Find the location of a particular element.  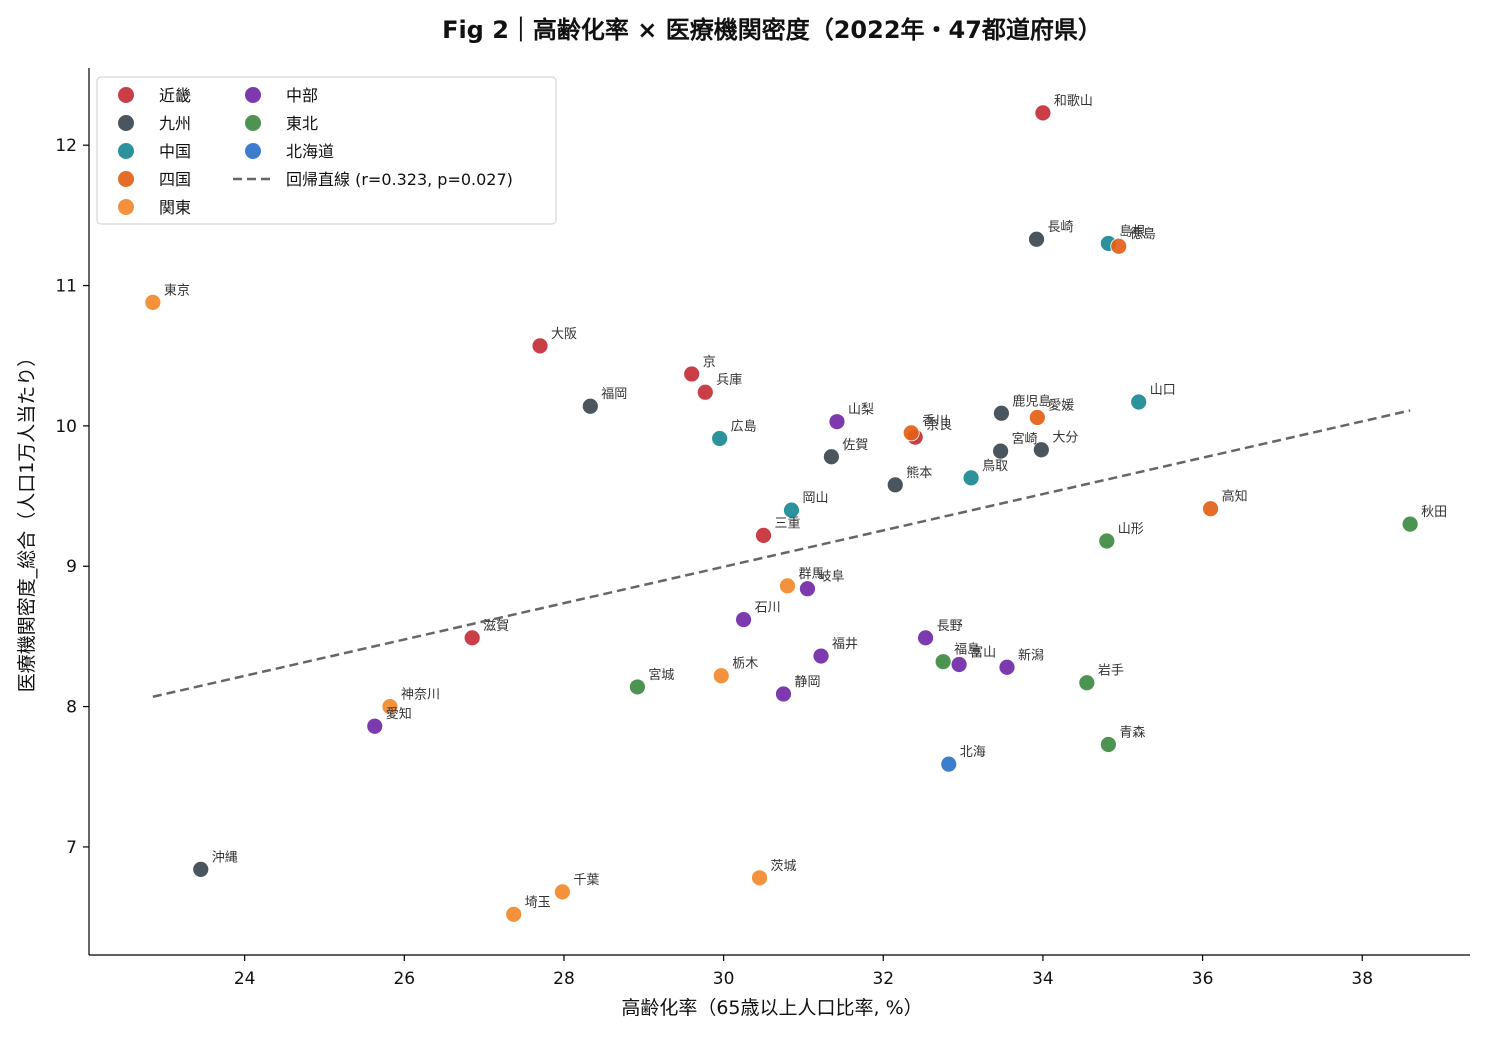

point-label: 神奈川 is located at coordinates (420, 695).